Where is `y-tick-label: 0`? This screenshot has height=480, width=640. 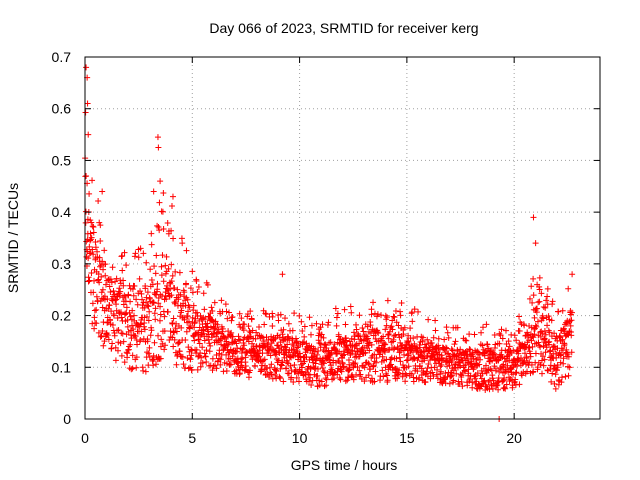 y-tick-label: 0 is located at coordinates (67, 419).